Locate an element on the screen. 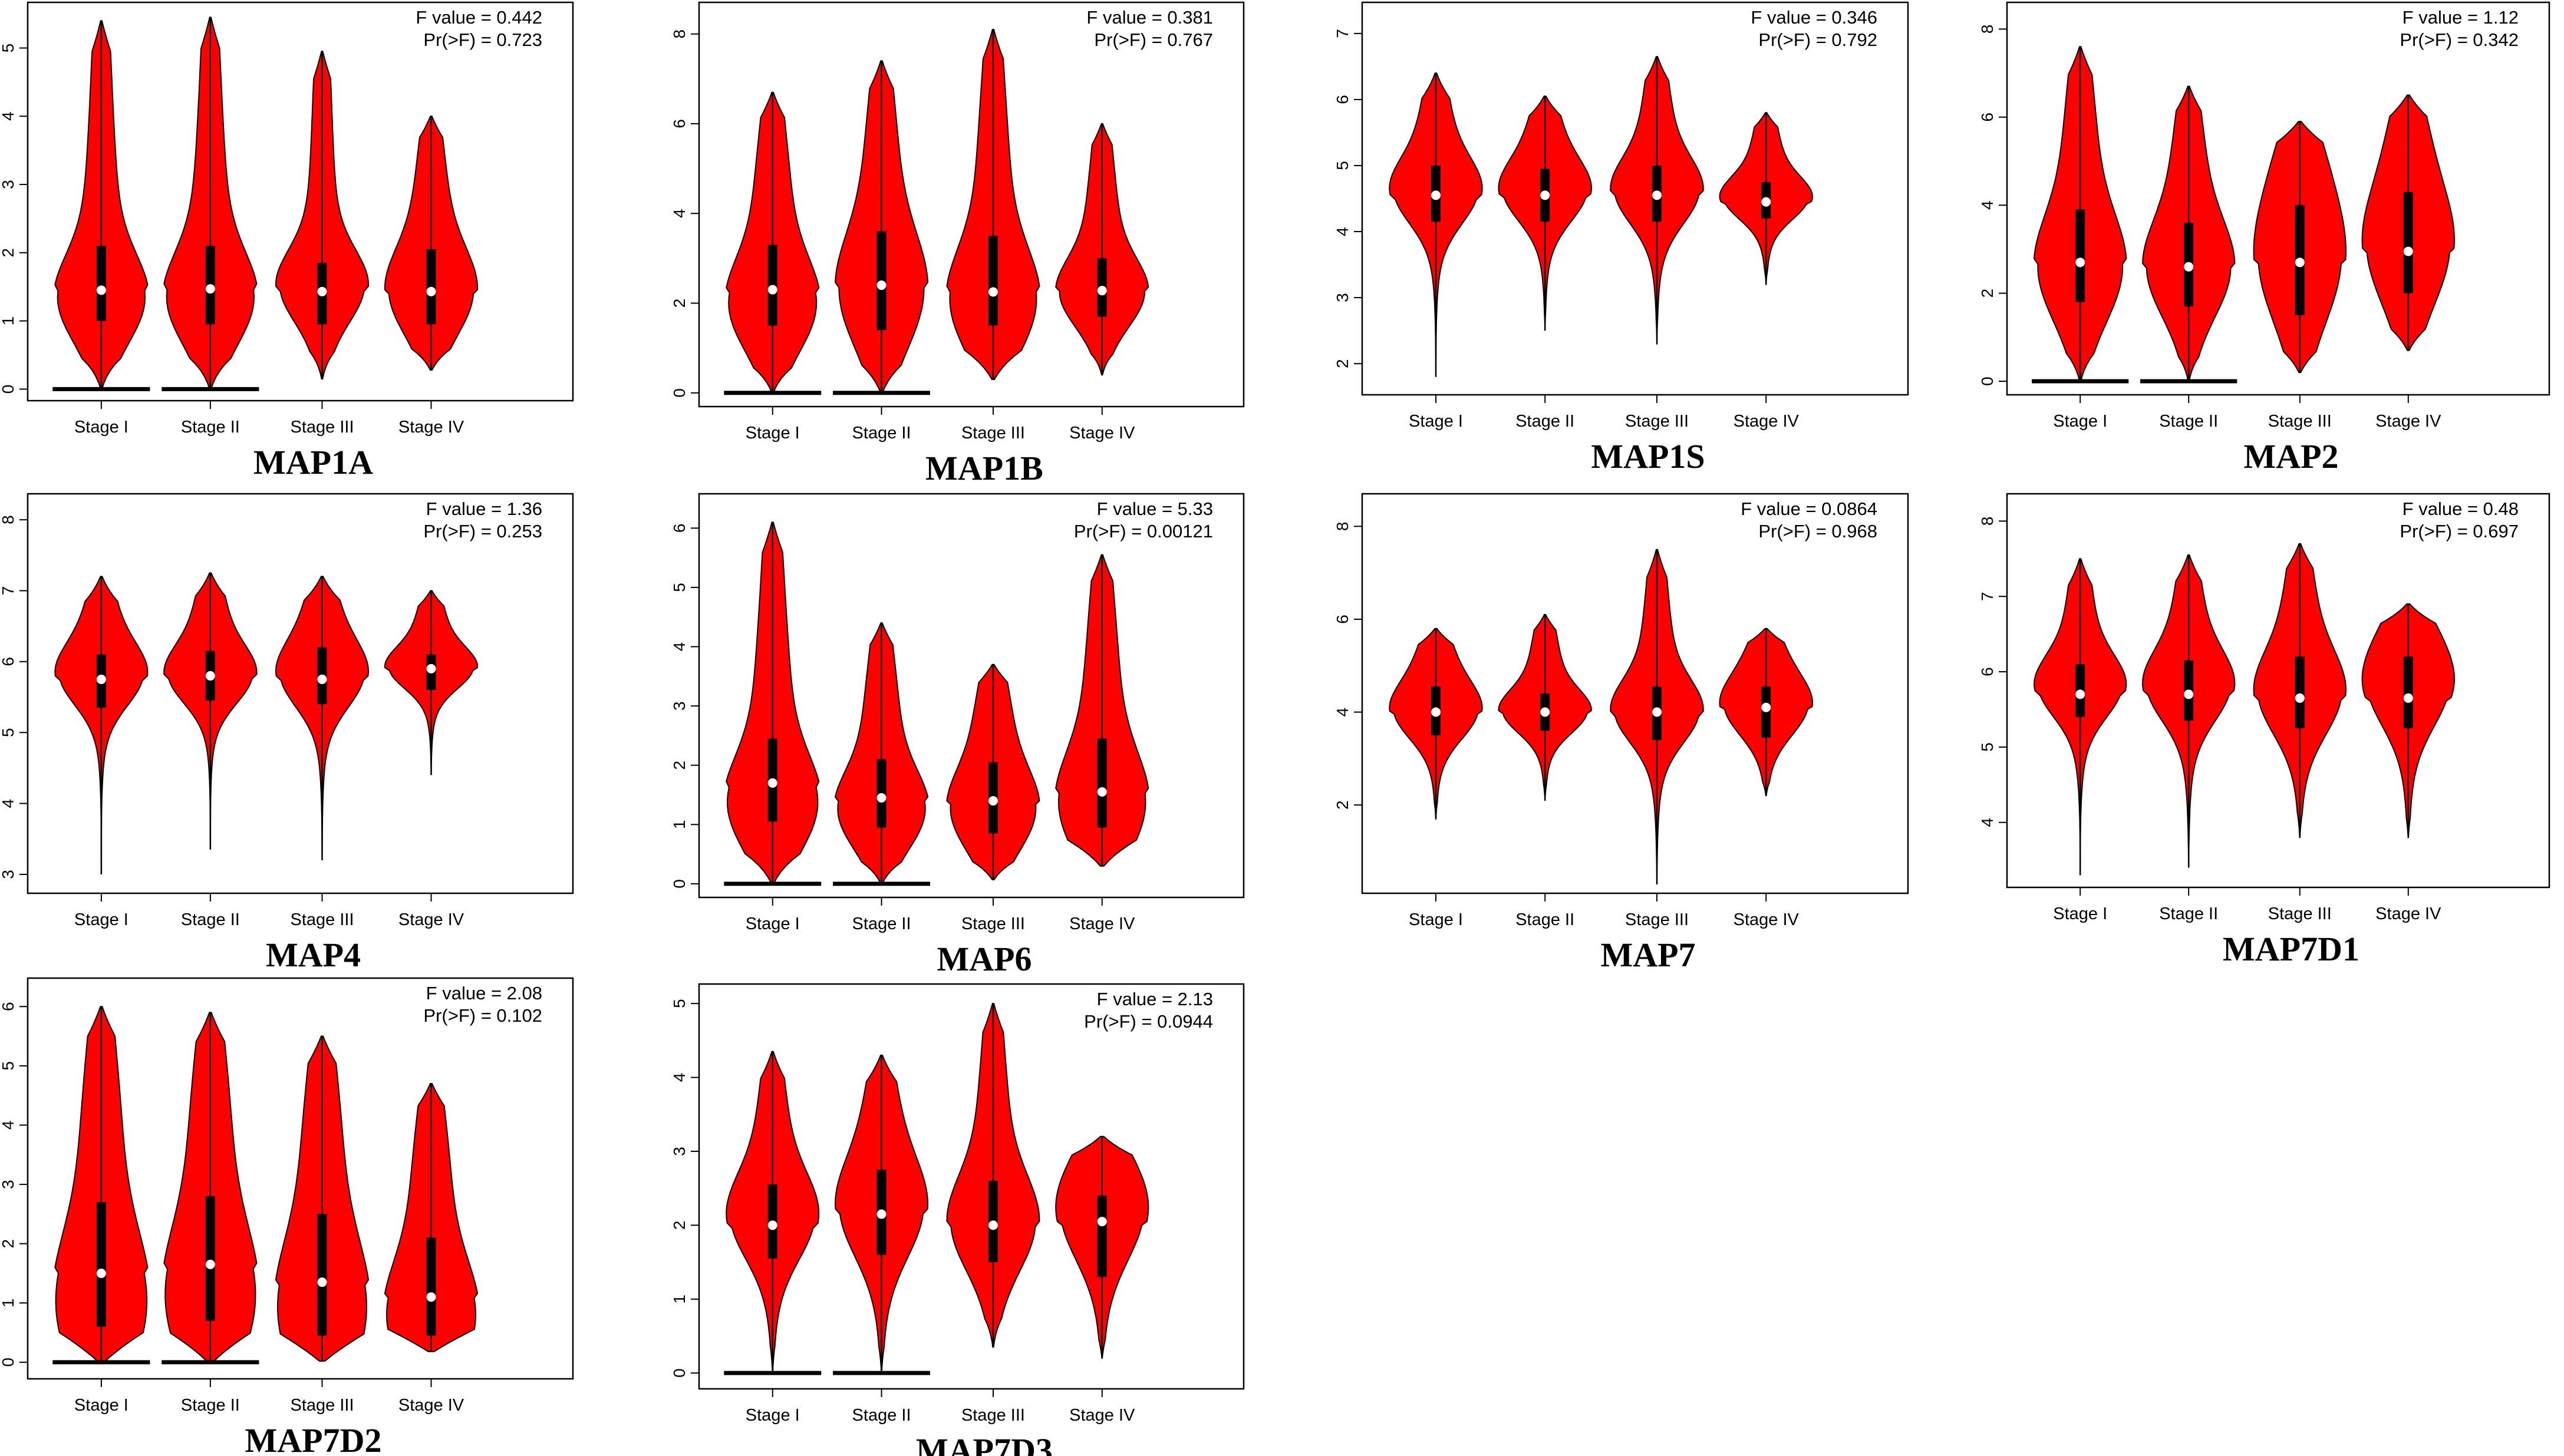 This screenshot has height=1456, width=2564. gene-title: MAP1B is located at coordinates (984, 468).